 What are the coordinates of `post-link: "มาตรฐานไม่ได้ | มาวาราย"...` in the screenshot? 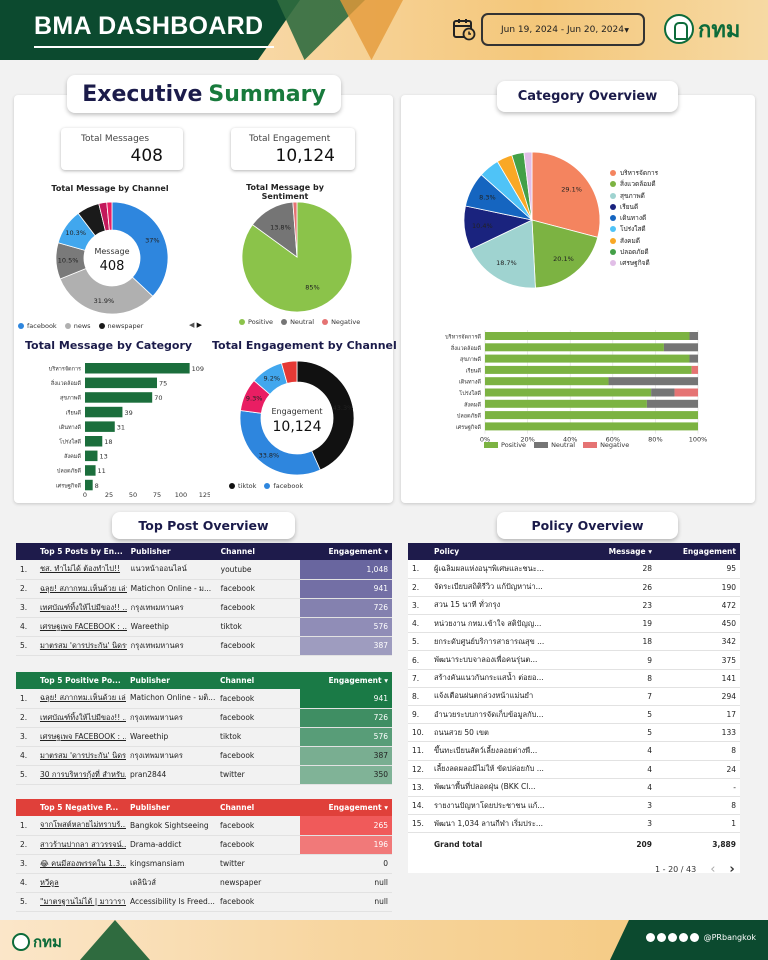 It's located at (81, 902).